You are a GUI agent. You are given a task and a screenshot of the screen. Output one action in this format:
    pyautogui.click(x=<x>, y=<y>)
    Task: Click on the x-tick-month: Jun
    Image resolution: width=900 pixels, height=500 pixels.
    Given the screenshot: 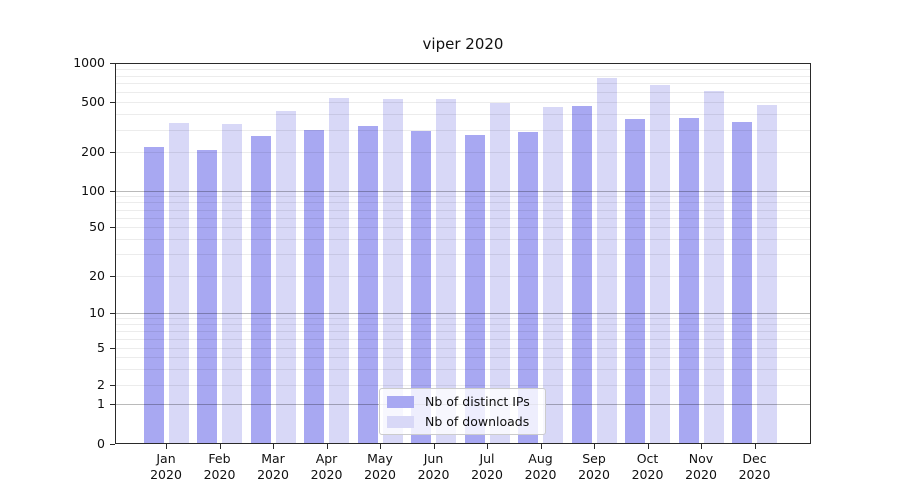 What is the action you would take?
    pyautogui.click(x=433, y=458)
    